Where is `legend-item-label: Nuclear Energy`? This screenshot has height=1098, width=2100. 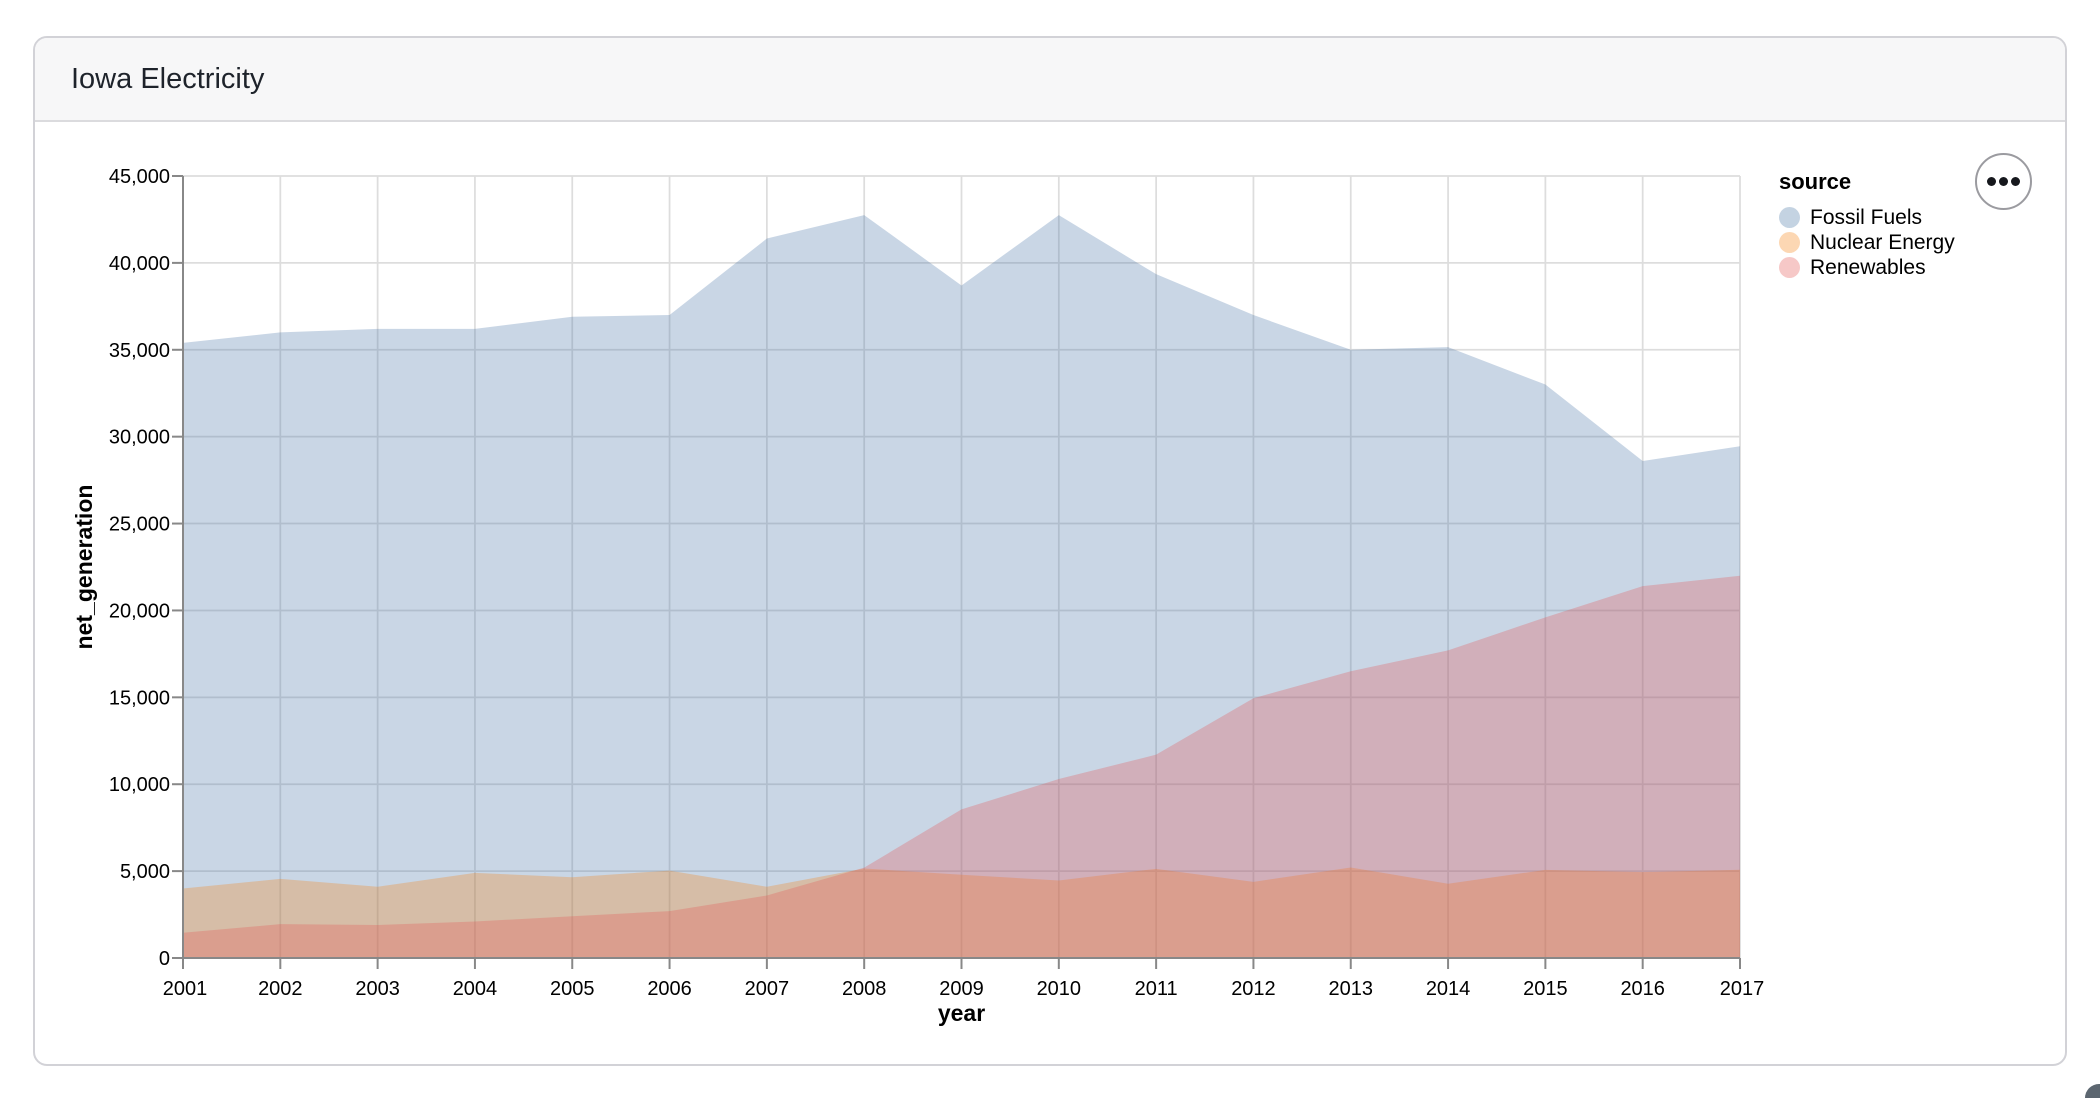
legend-item-label: Nuclear Energy is located at coordinates (1882, 242).